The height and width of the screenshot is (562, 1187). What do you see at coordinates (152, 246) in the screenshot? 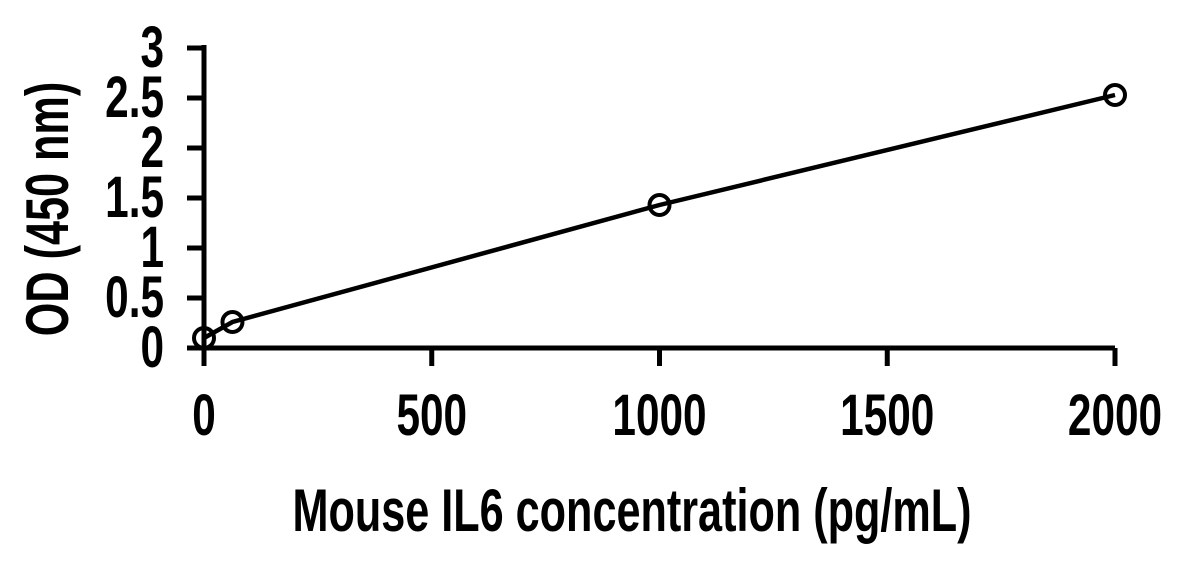
I see `y-tick-label: 1` at bounding box center [152, 246].